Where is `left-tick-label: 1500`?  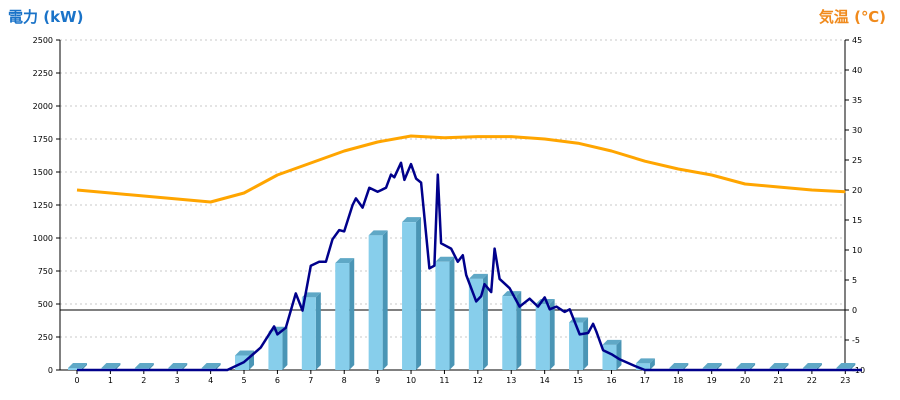 left-tick-label: 1500 is located at coordinates (43, 172).